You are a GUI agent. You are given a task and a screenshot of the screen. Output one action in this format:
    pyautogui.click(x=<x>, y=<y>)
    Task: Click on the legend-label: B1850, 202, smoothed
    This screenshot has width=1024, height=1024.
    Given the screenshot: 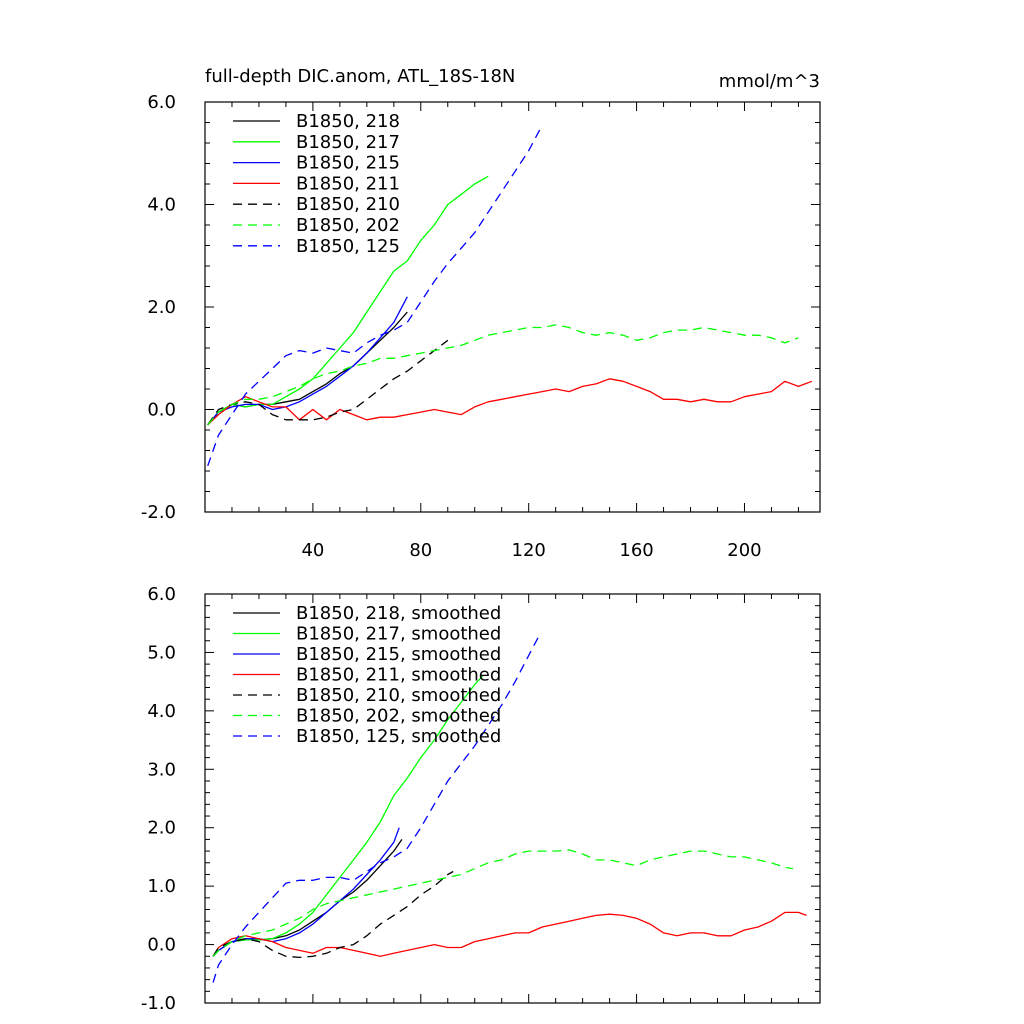 What is the action you would take?
    pyautogui.click(x=398, y=716)
    